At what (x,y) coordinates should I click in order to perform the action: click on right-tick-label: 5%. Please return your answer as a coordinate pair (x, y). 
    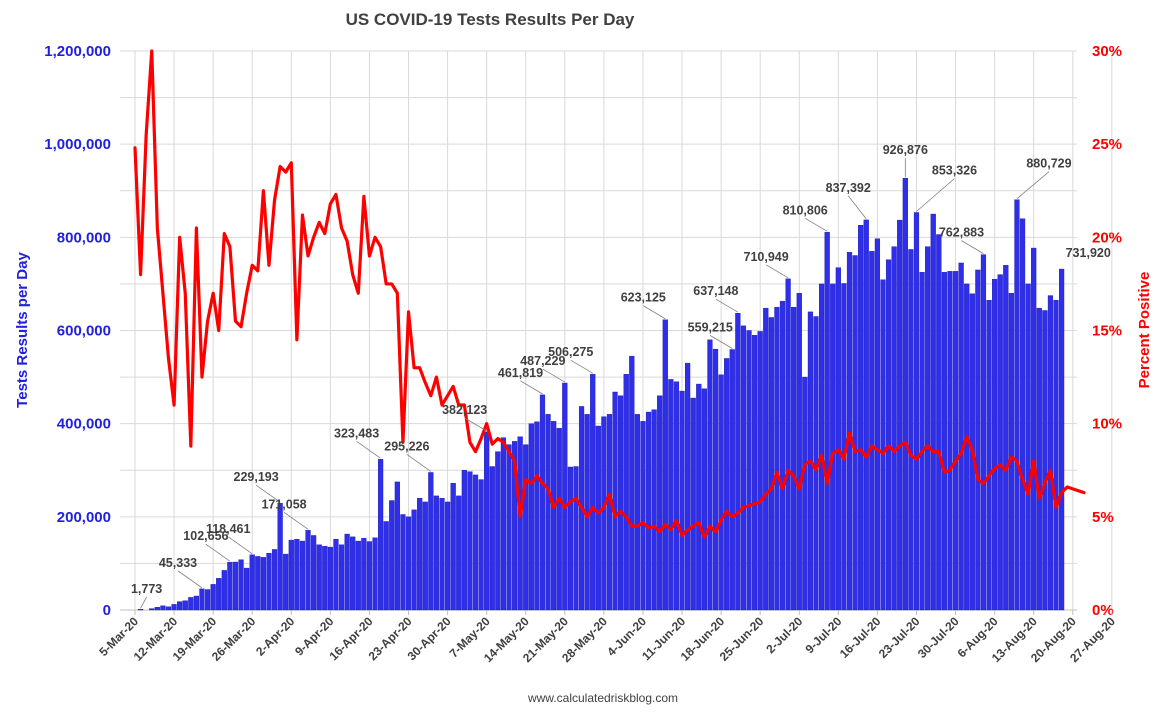
    Looking at the image, I should click on (1103, 517).